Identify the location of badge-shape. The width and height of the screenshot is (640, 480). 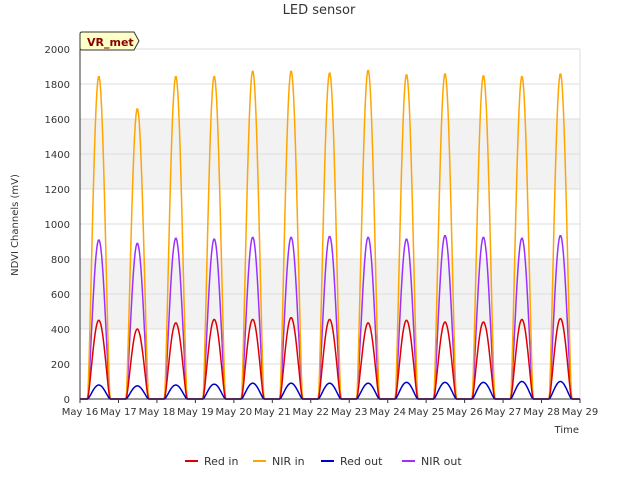
(109, 41).